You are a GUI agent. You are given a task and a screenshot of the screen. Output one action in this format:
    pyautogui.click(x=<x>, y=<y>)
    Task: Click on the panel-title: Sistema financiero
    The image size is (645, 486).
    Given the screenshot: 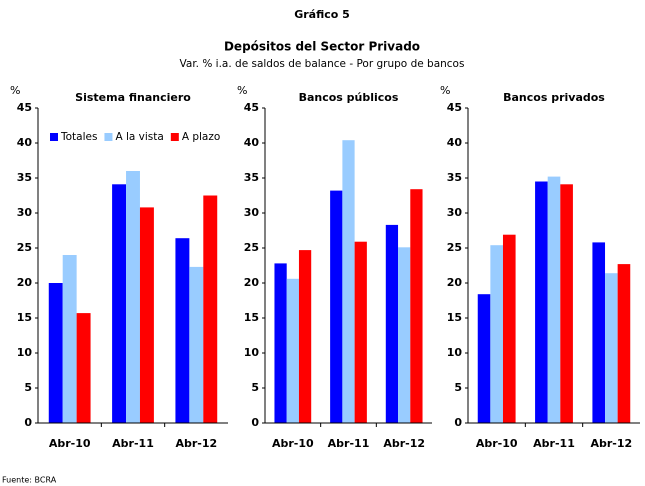 What is the action you would take?
    pyautogui.click(x=133, y=97)
    